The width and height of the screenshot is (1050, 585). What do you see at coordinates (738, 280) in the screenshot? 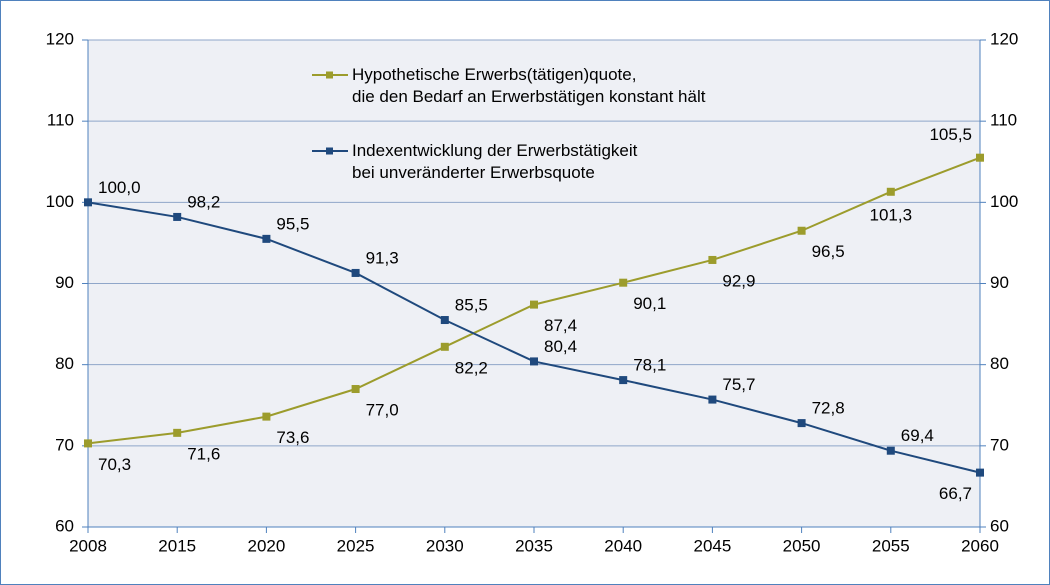
I see `data-label: 92,9` at bounding box center [738, 280].